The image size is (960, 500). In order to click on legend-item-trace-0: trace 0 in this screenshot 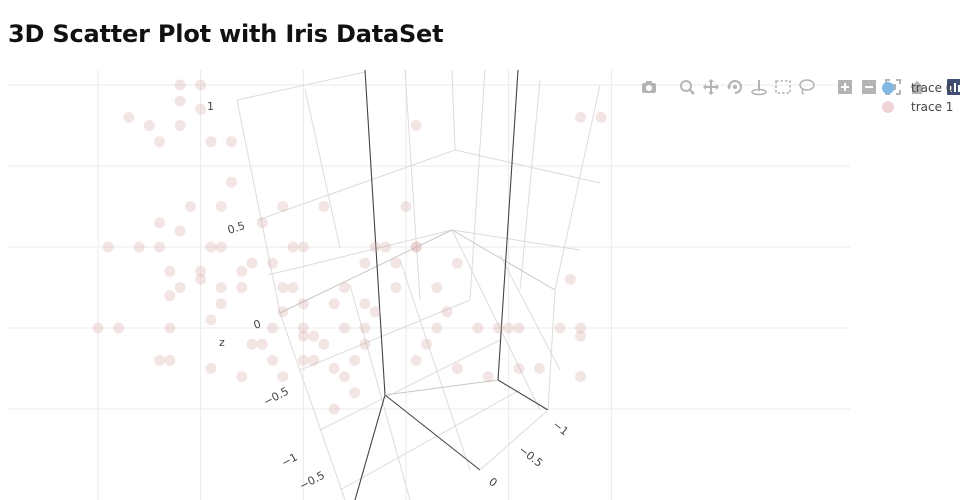, I will do `click(915, 87)`.